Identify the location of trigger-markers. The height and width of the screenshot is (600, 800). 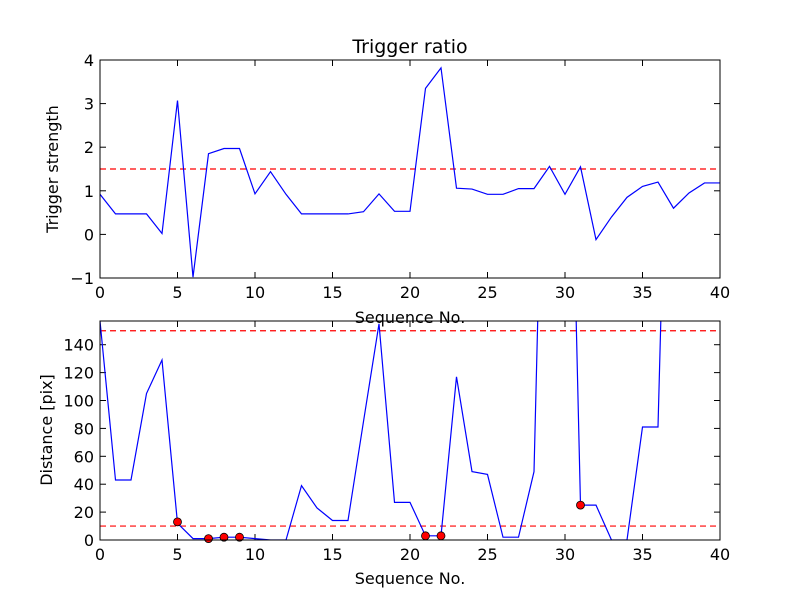
(379, 522).